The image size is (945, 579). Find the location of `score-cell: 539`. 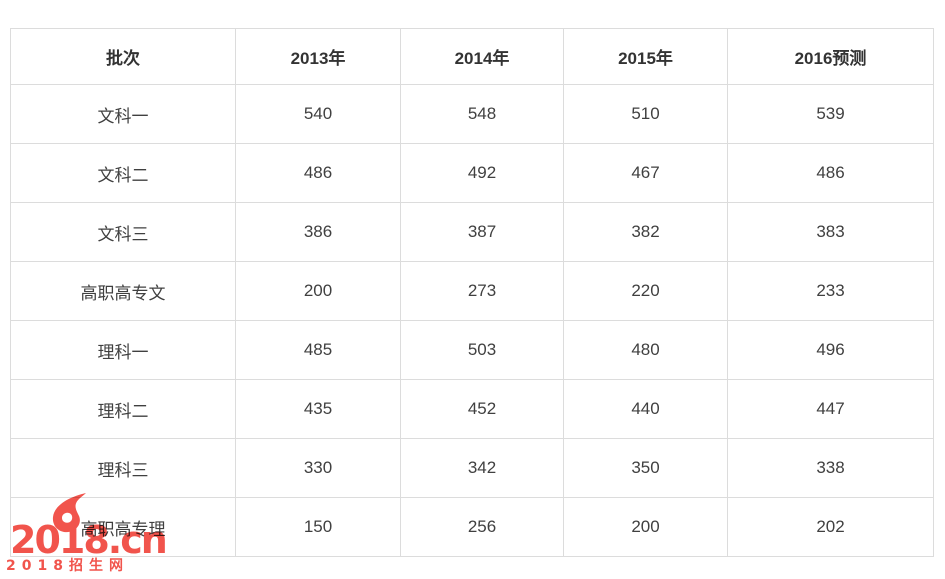

score-cell: 539 is located at coordinates (830, 114).